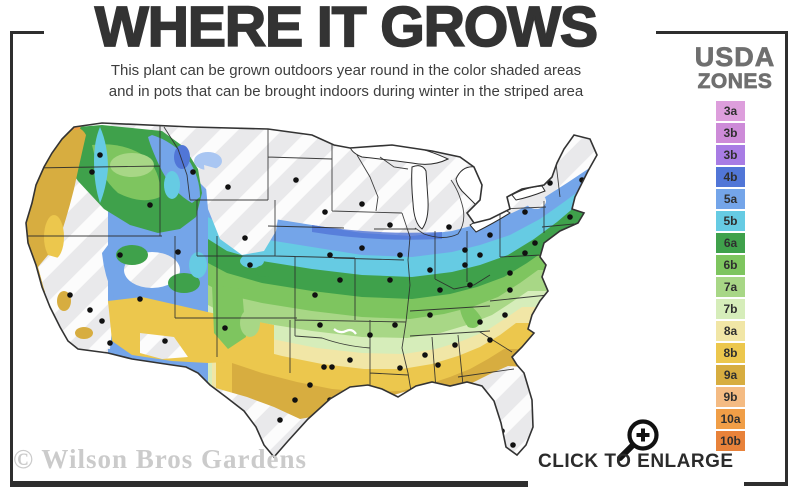 Image resolution: width=800 pixels, height=500 pixels. What do you see at coordinates (182, 157) in the screenshot?
I see `idaho-4b-patch` at bounding box center [182, 157].